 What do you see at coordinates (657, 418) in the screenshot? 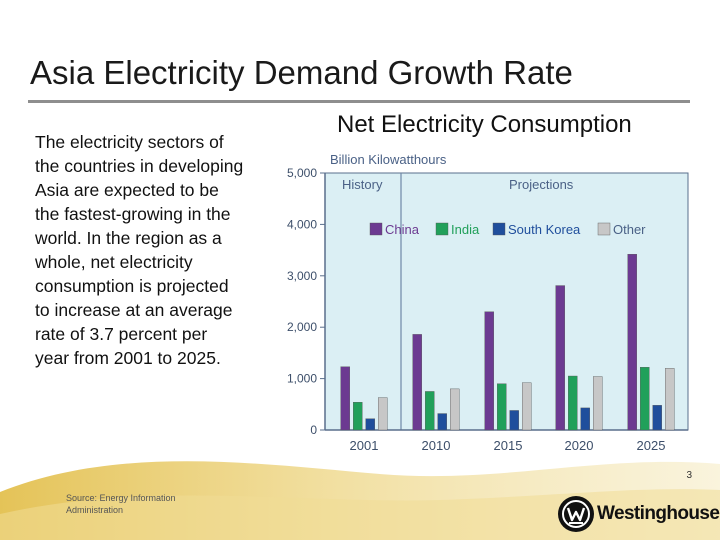
I see `bar-south-korea-2025` at bounding box center [657, 418].